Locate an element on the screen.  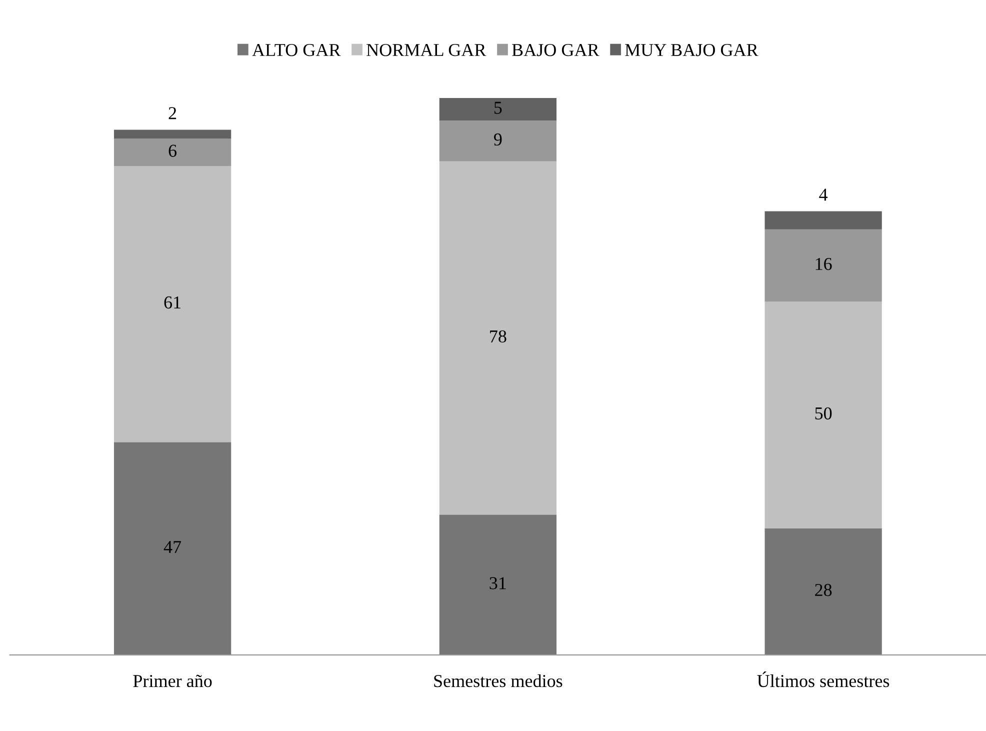
data-label: 31 is located at coordinates (498, 583).